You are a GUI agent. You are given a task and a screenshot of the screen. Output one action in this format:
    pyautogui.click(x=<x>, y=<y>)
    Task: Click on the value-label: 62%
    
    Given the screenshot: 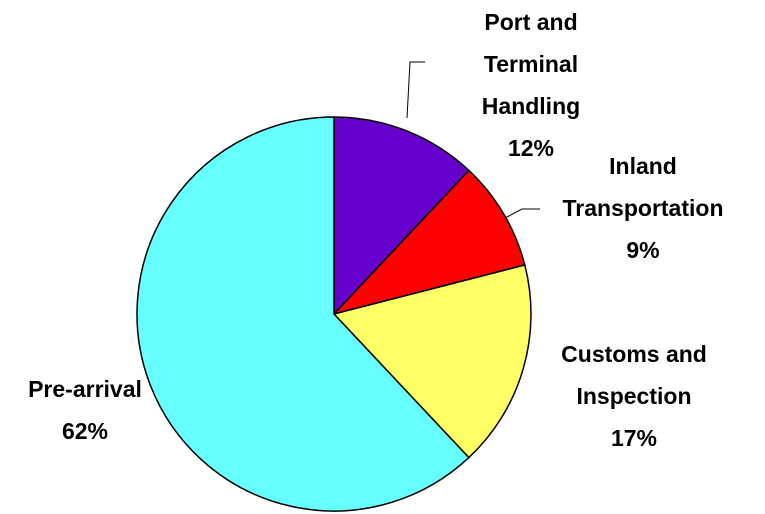 What is the action you would take?
    pyautogui.click(x=85, y=431)
    